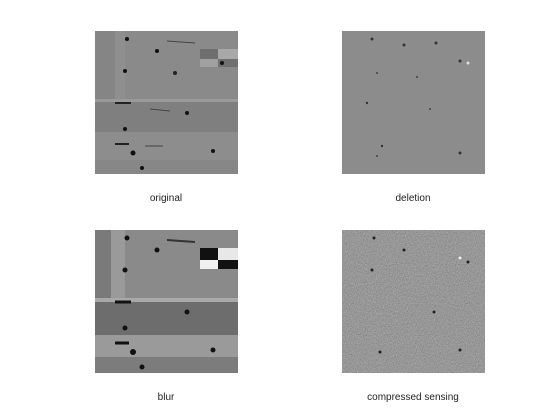 The height and width of the screenshot is (419, 560). Describe the element at coordinates (166, 102) in the screenshot. I see `original-image` at that location.